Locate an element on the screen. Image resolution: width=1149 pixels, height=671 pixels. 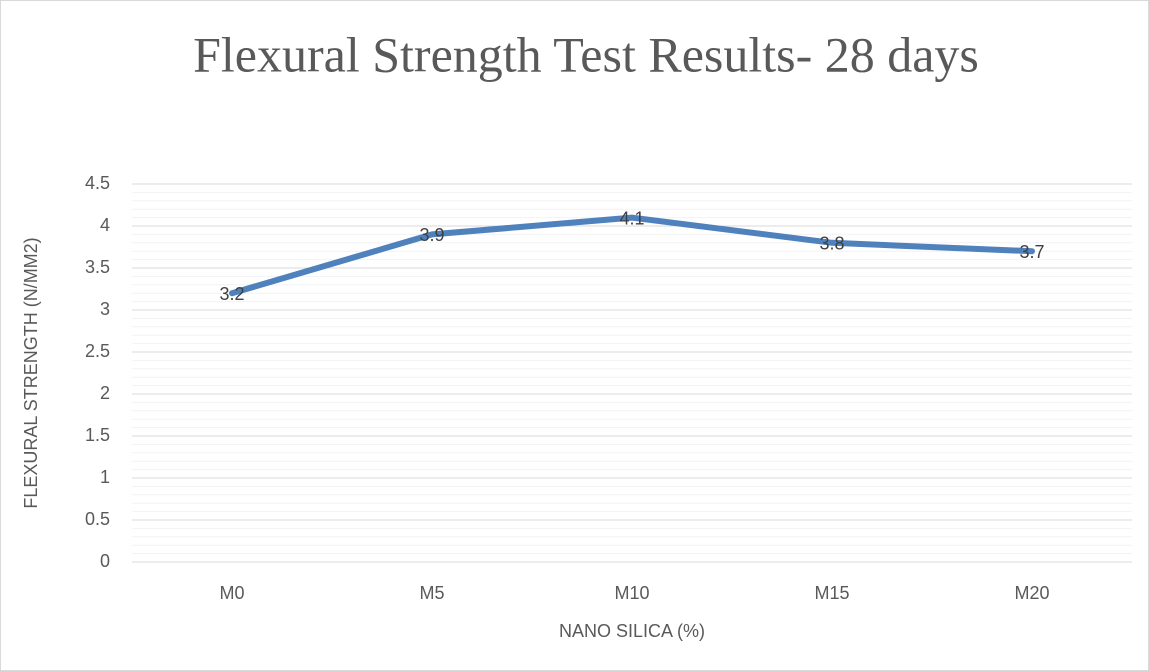
y-tick-label: 1.5 is located at coordinates (97, 435).